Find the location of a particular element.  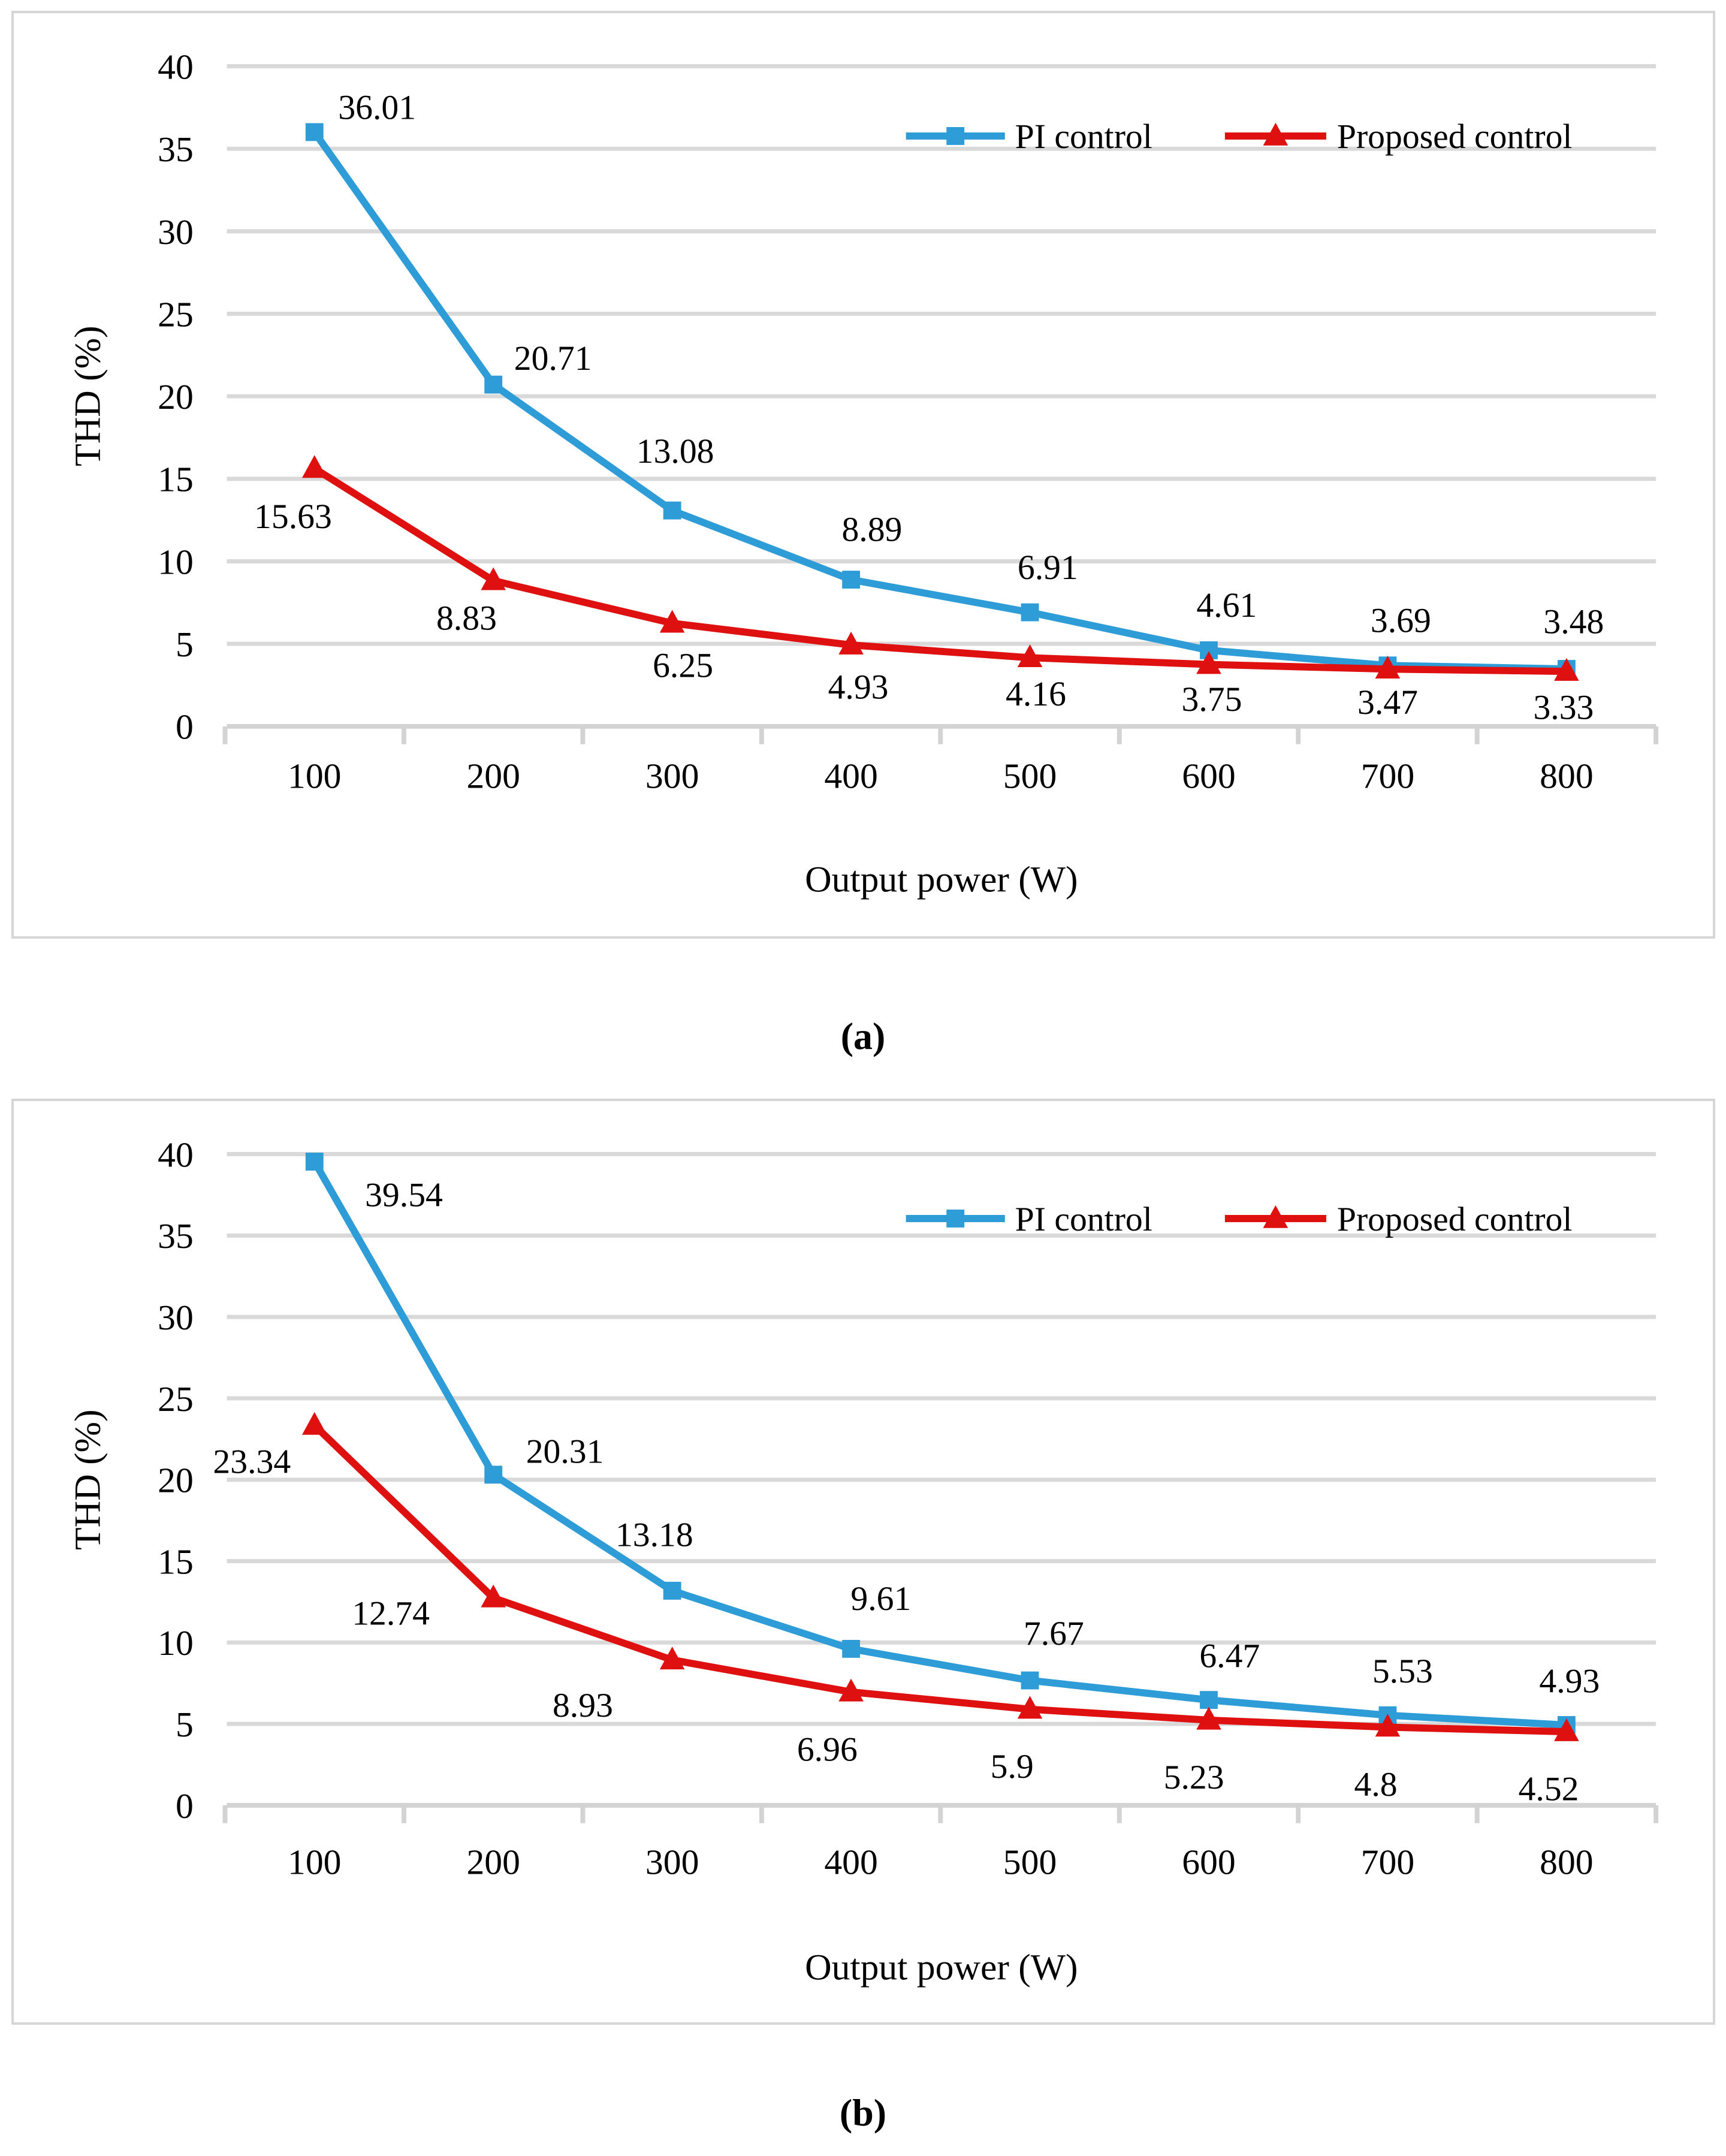

data-label: 8.83 is located at coordinates (467, 618).